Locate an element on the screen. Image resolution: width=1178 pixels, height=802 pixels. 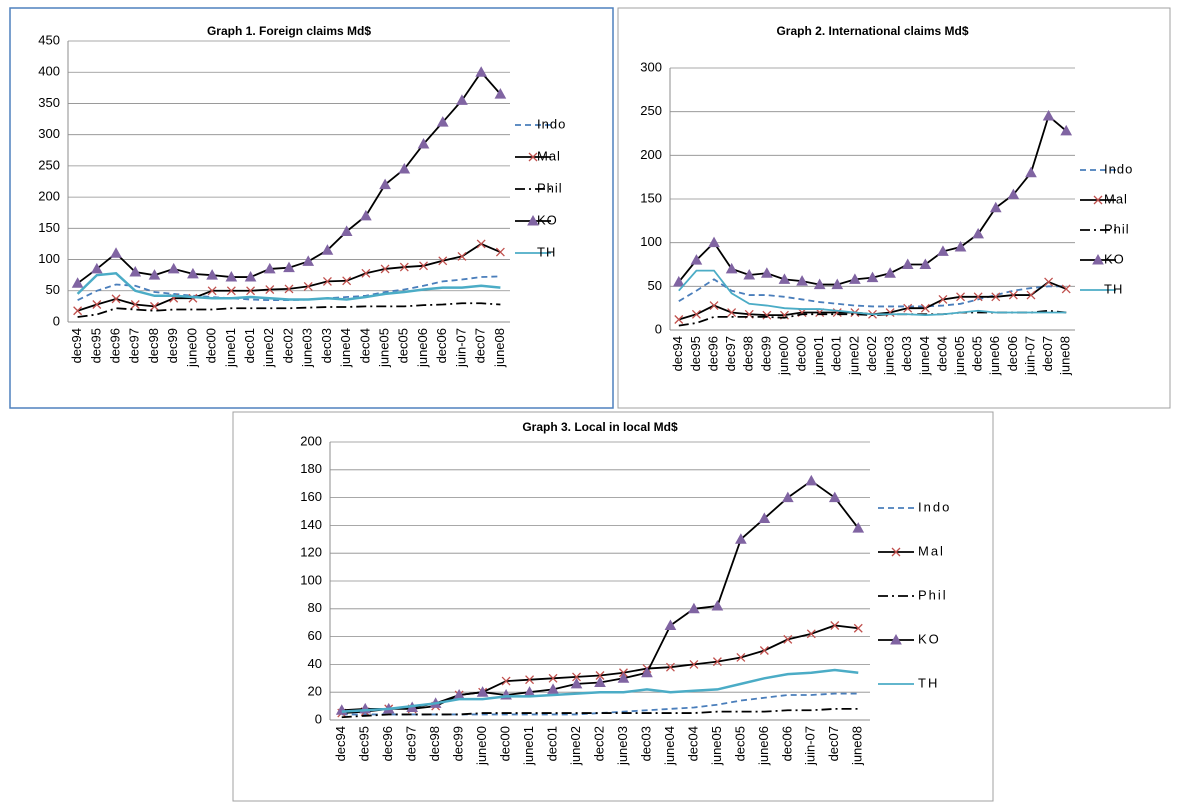
y-tick-label: 160 is located at coordinates (311, 496).